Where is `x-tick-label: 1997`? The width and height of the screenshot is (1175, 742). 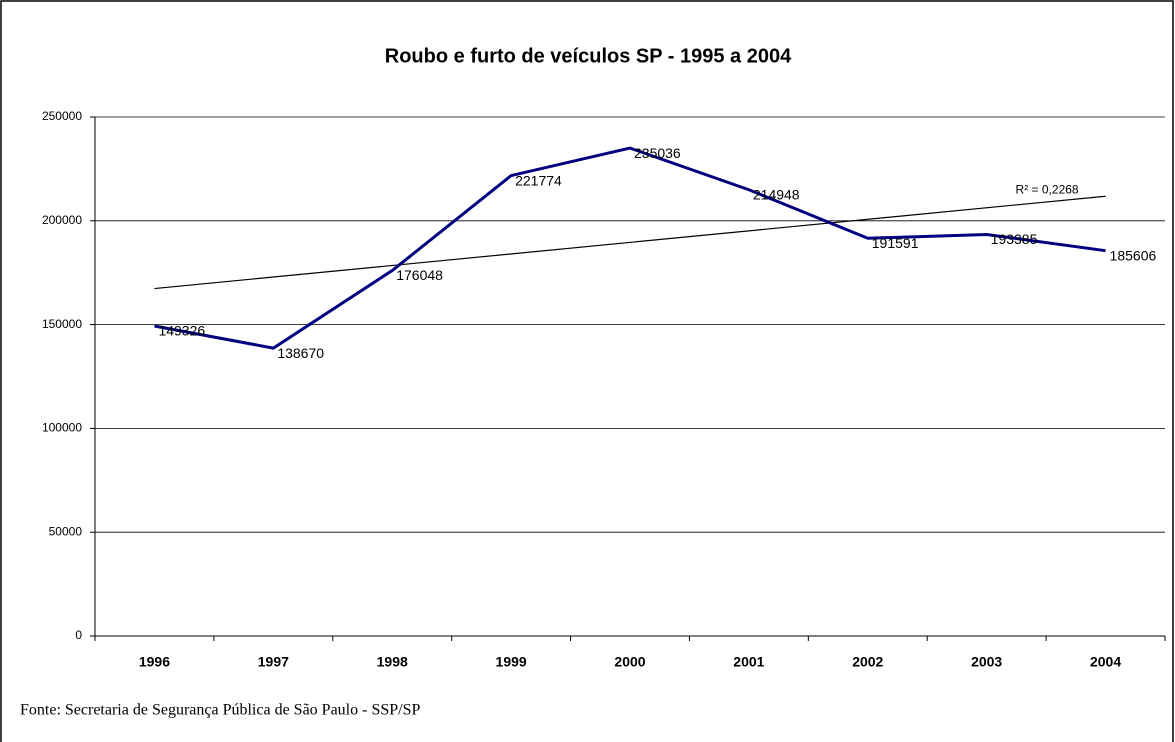
x-tick-label: 1997 is located at coordinates (273, 662).